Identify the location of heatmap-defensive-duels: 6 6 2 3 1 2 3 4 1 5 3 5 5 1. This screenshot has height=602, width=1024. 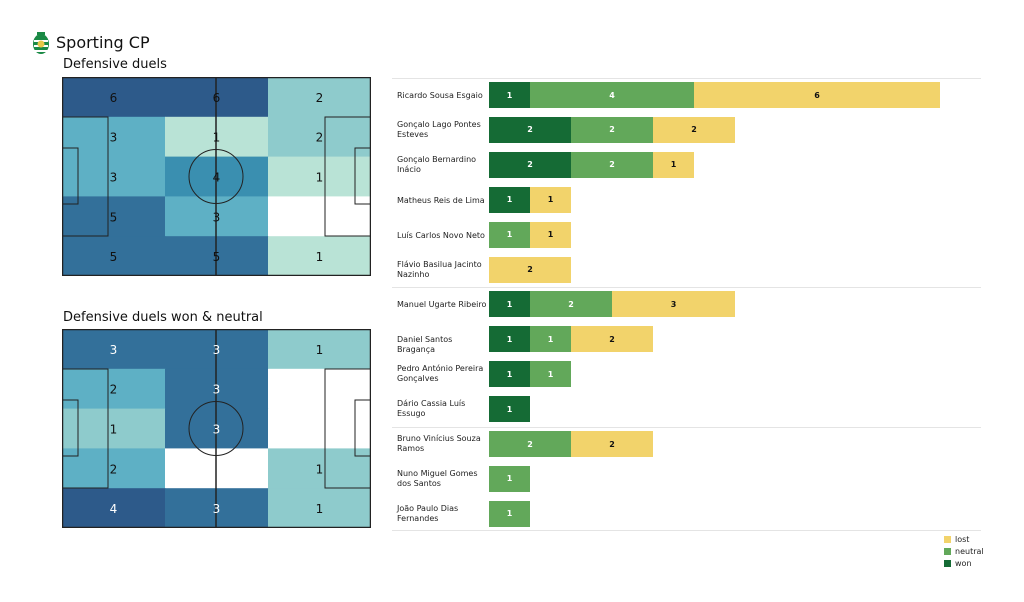
(216, 176).